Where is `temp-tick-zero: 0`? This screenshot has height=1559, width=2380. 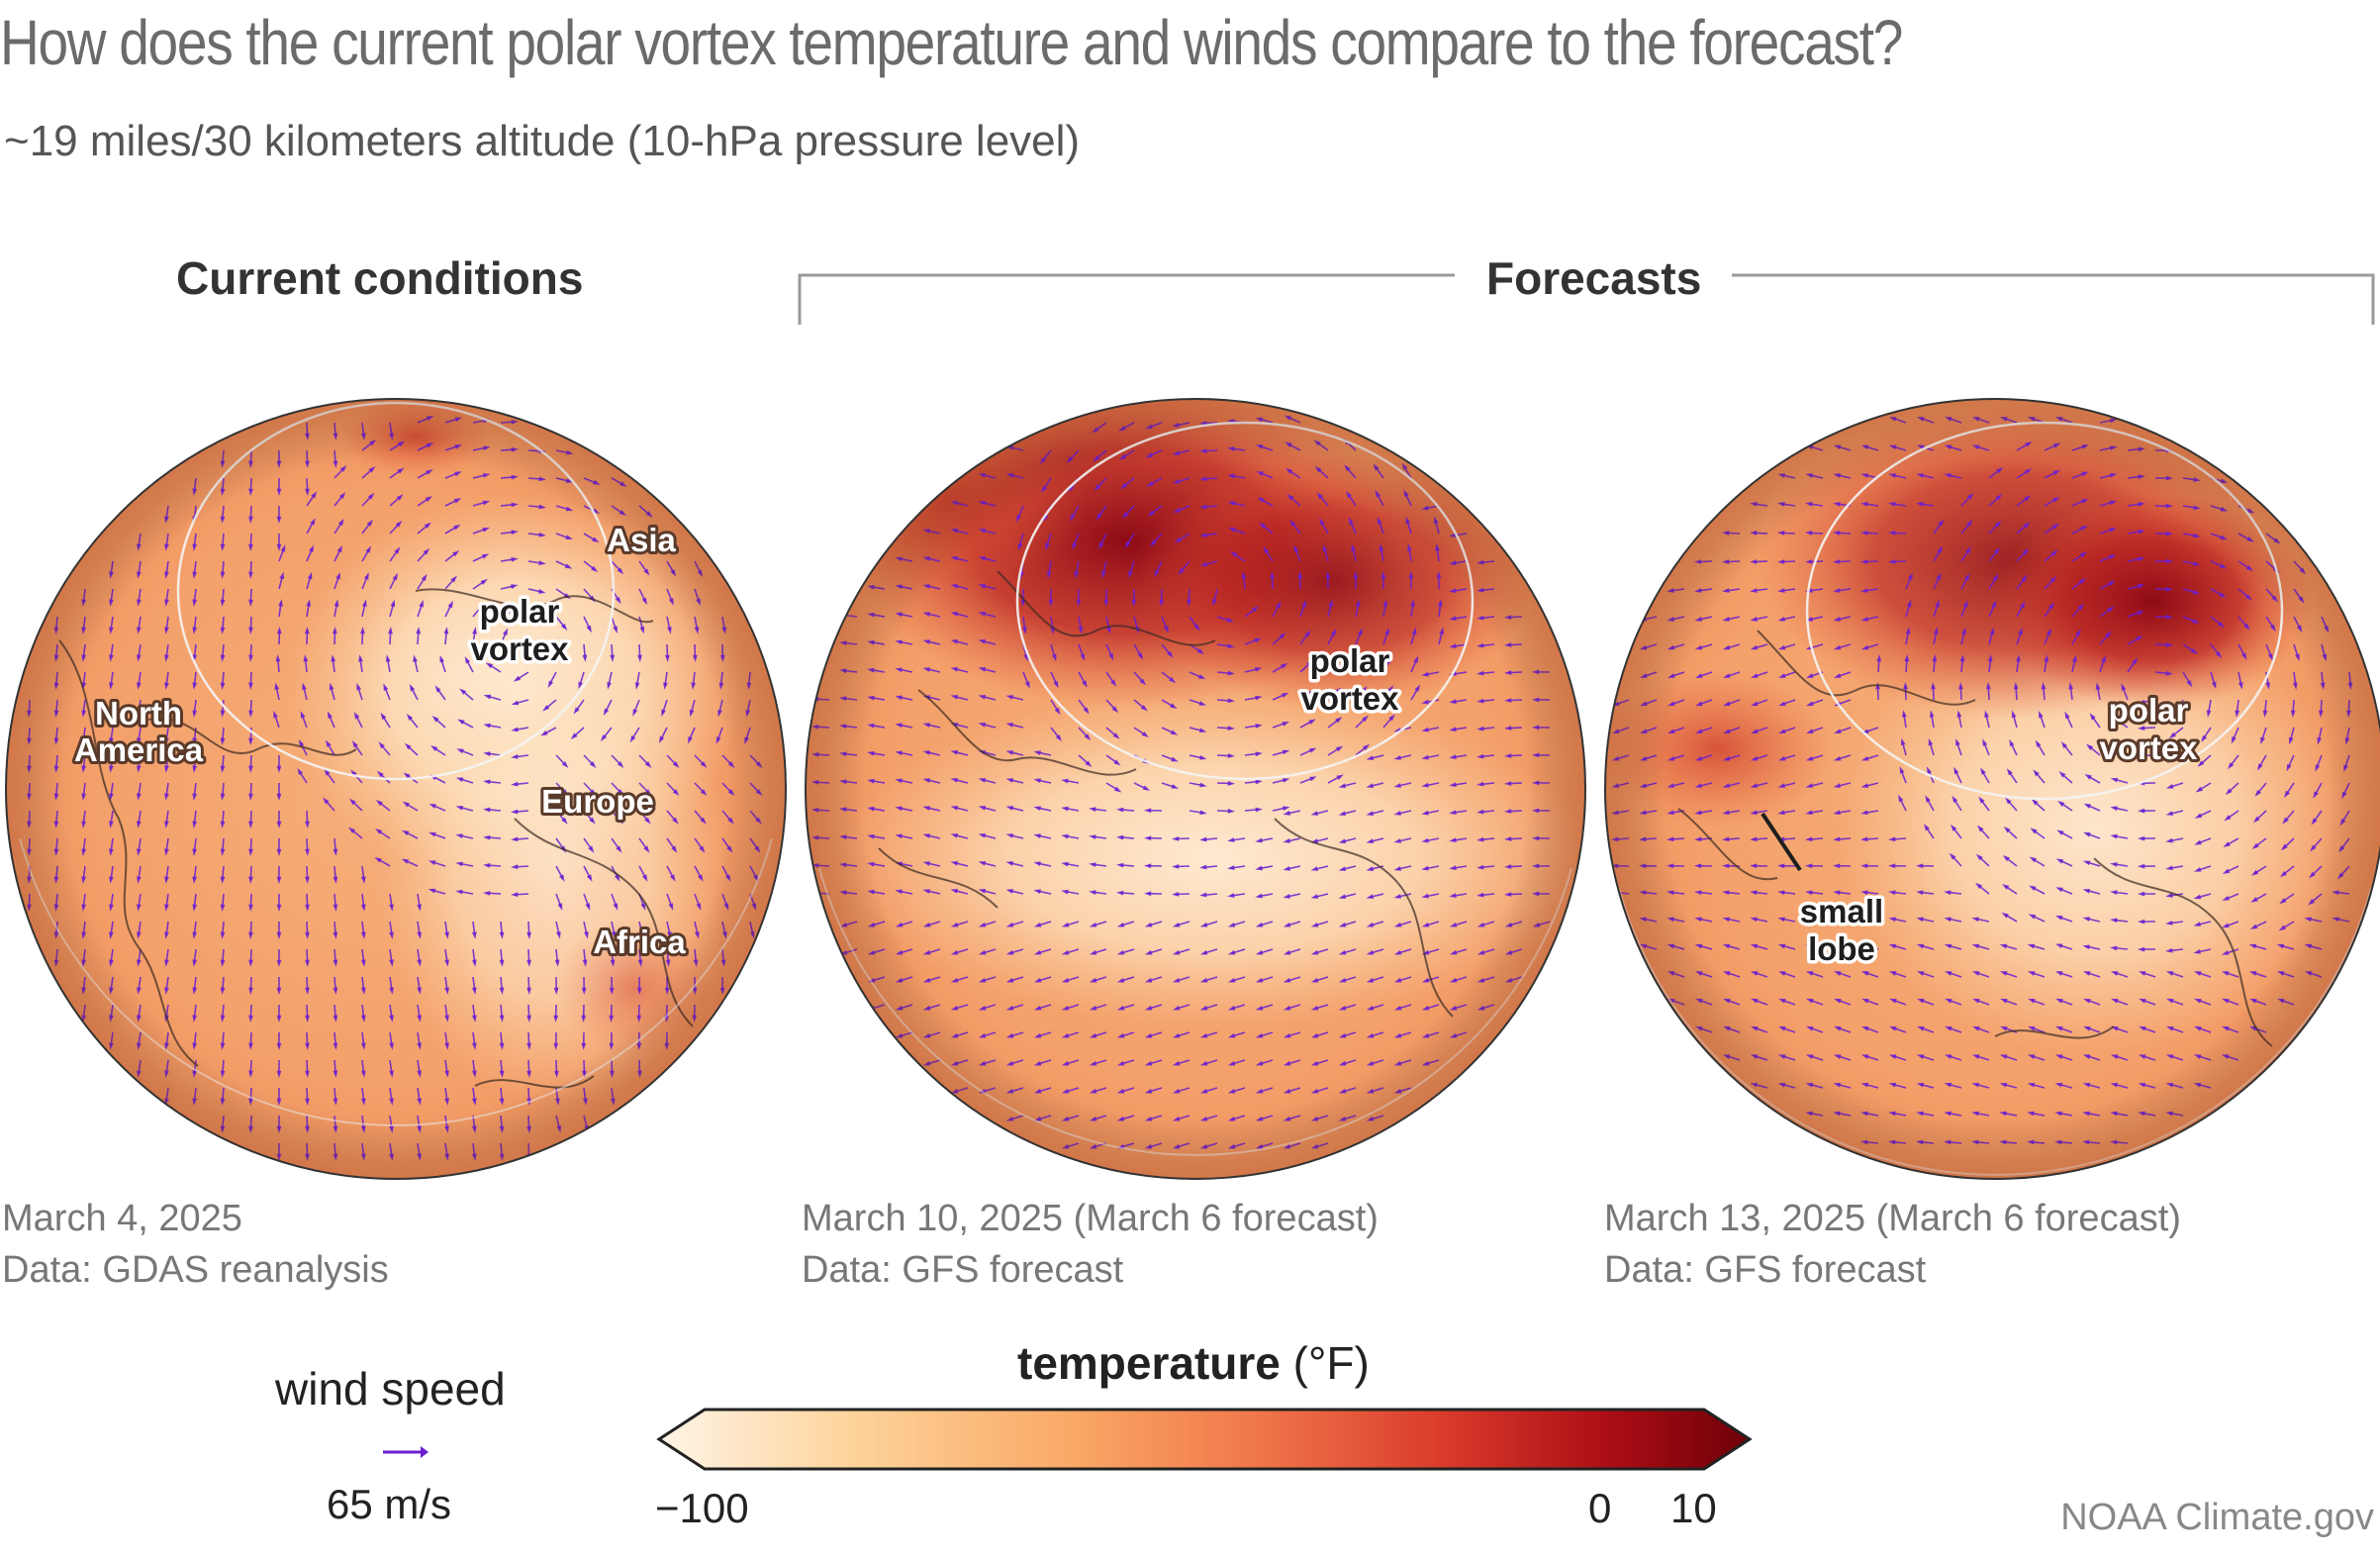
temp-tick-zero: 0 is located at coordinates (1600, 1508).